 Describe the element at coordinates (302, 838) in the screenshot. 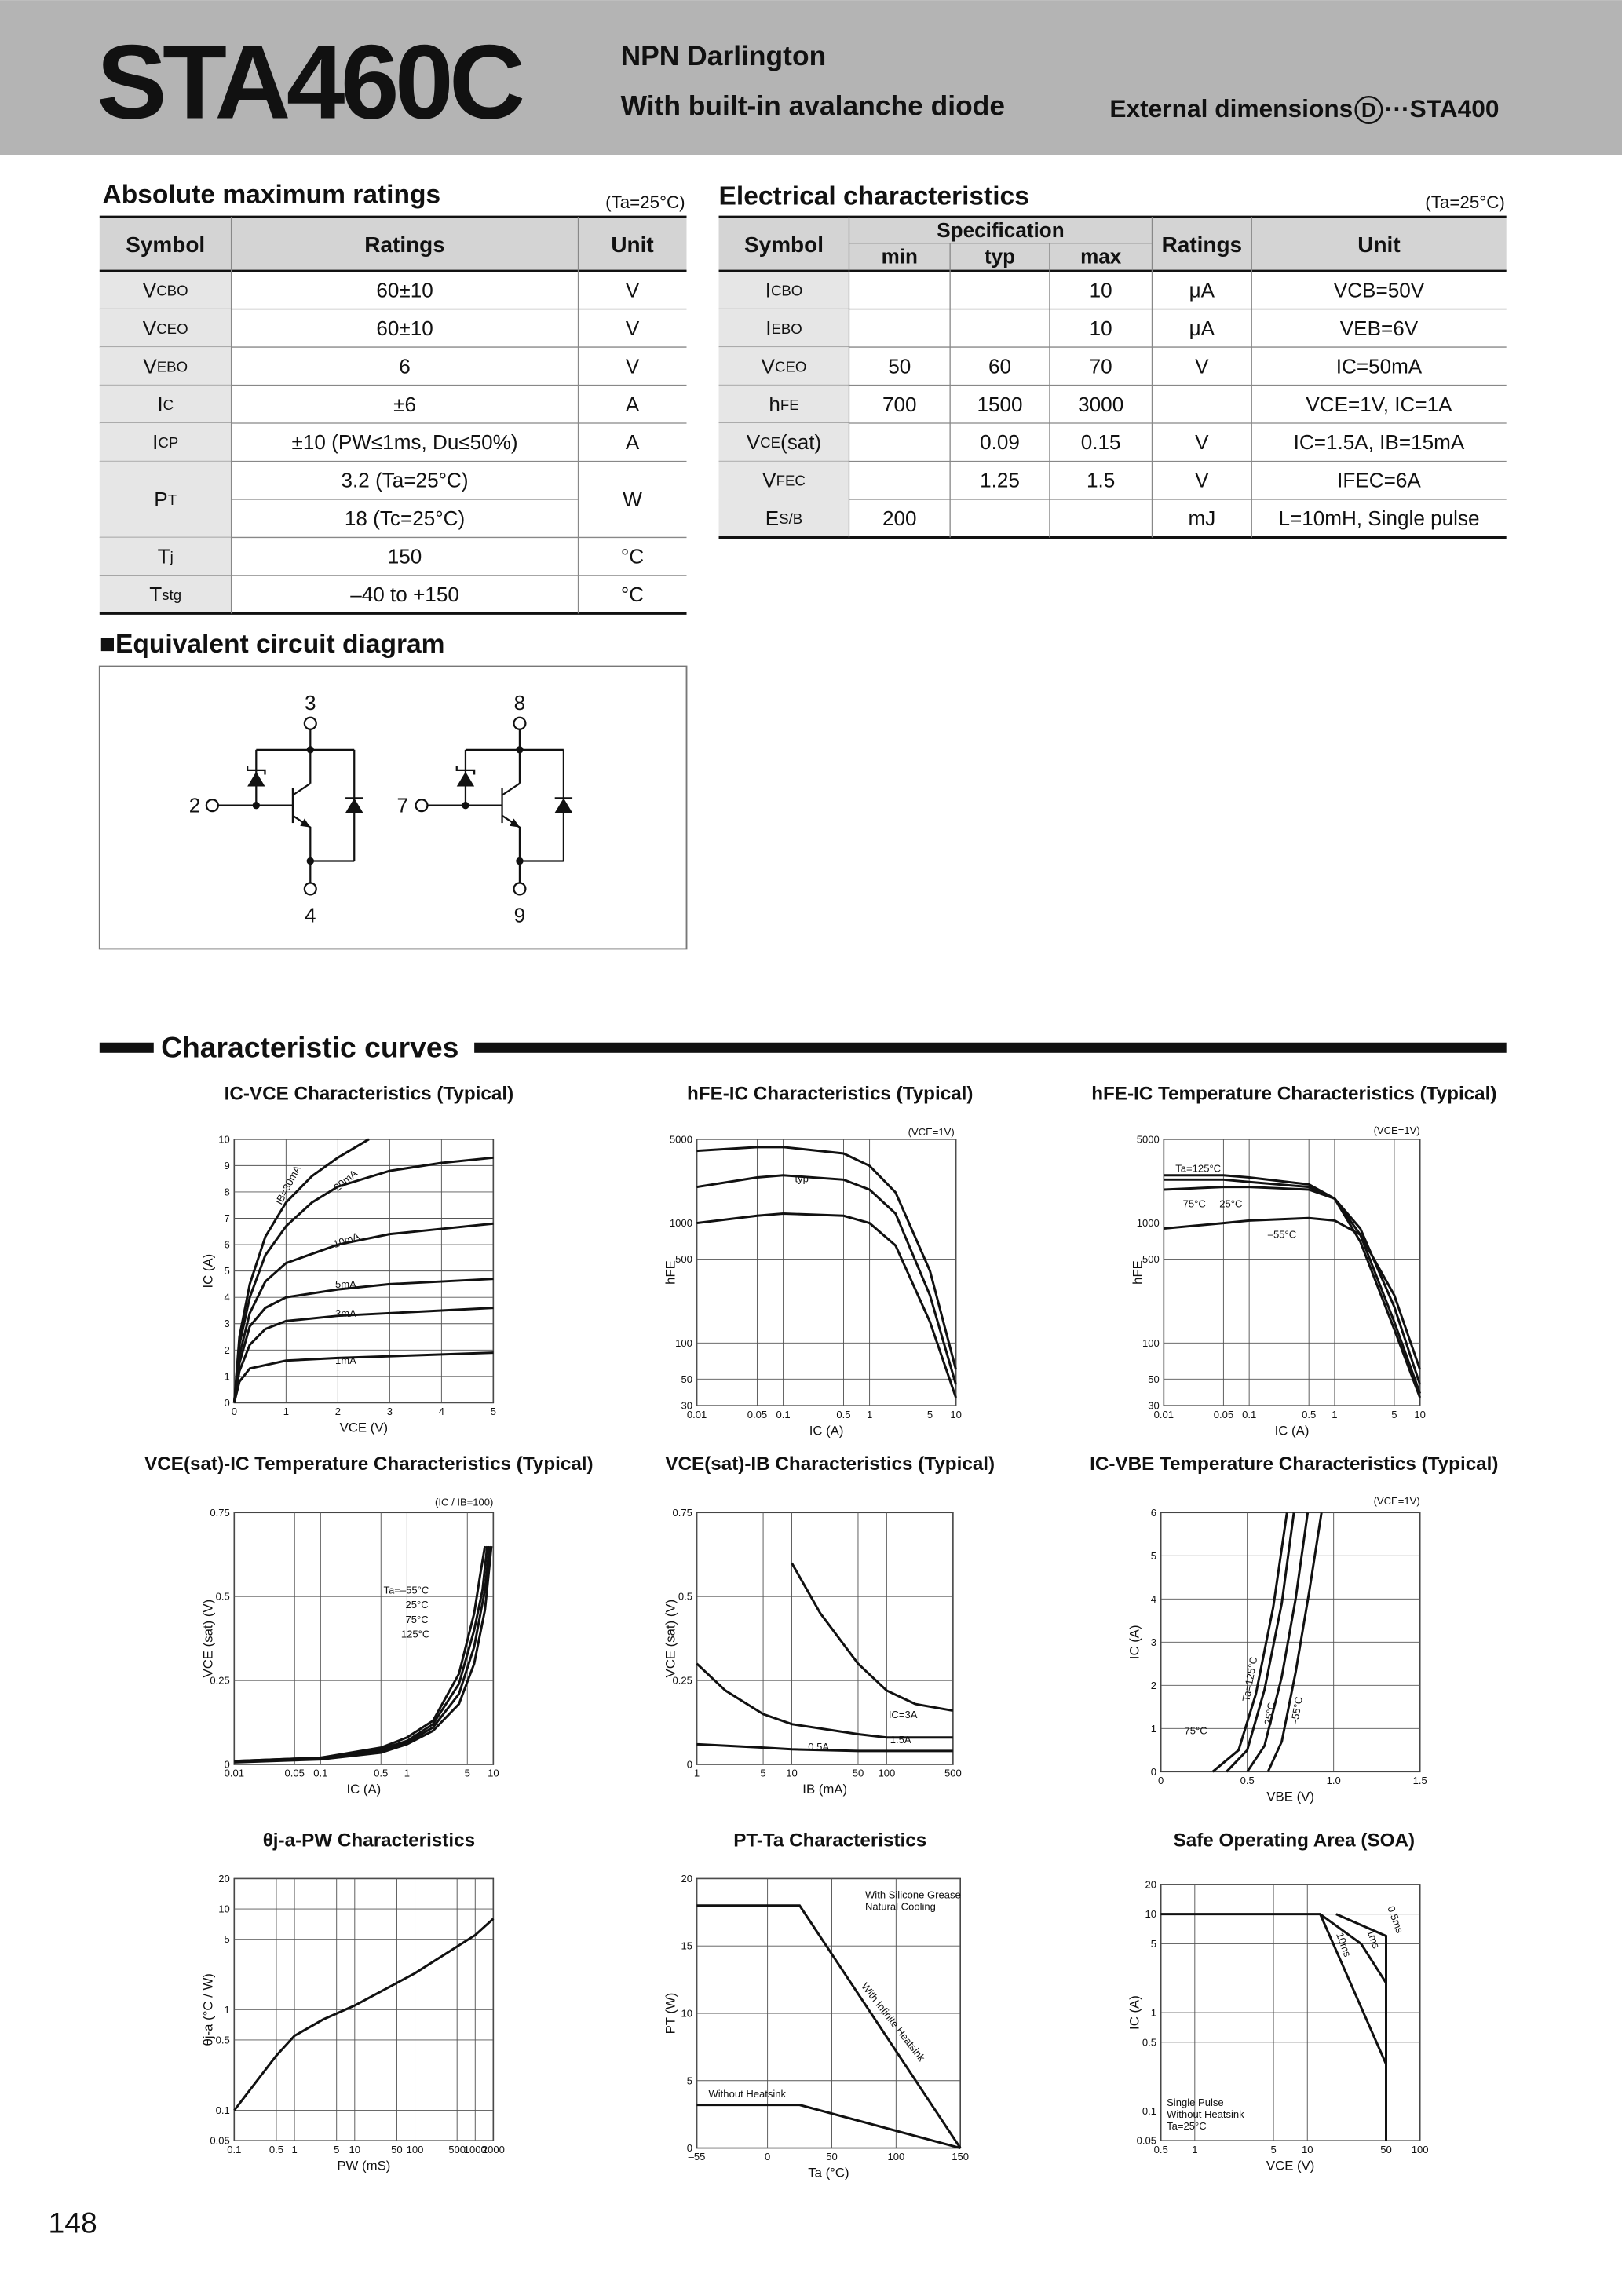

I see `emitter` at that location.